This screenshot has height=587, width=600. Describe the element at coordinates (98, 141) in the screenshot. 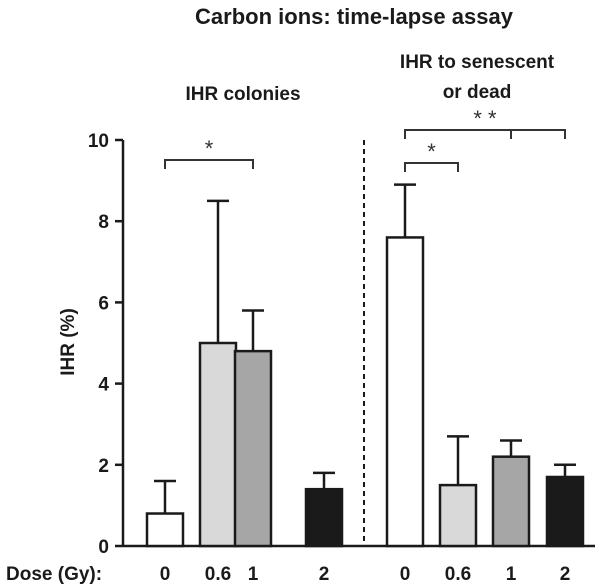

I see `y-tick-label: 10` at that location.